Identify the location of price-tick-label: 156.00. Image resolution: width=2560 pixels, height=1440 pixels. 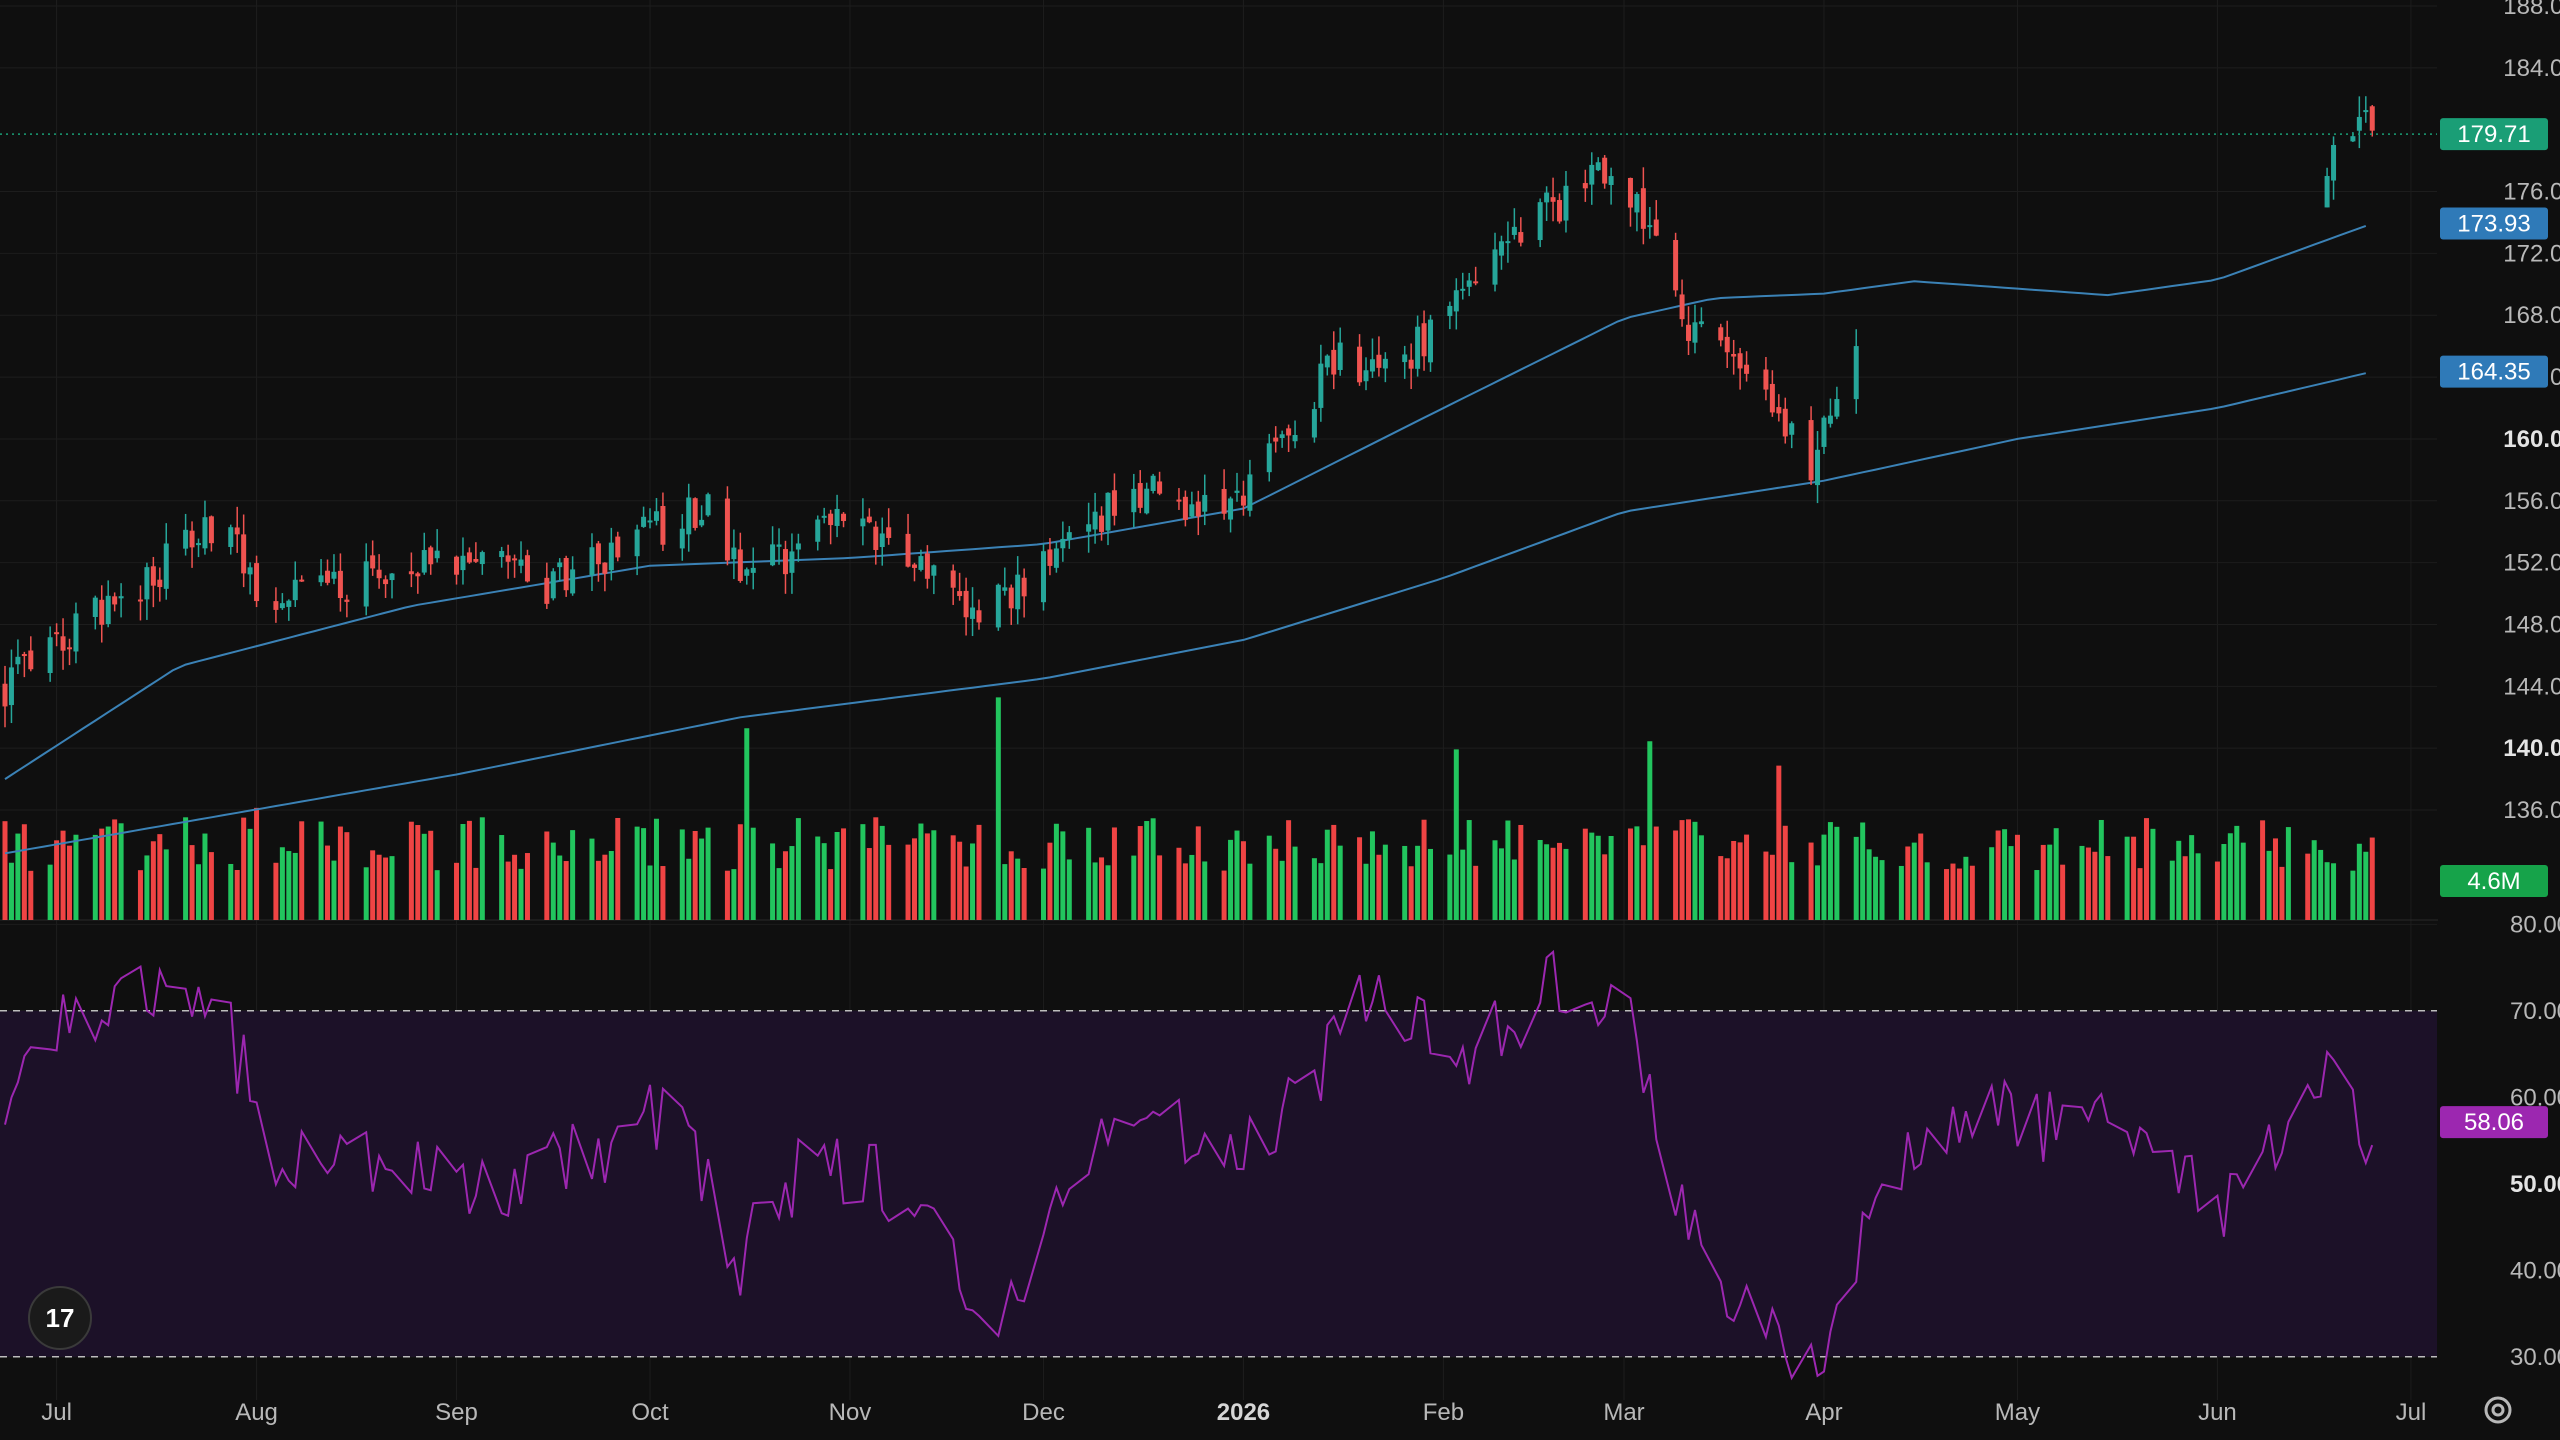
(2531, 501).